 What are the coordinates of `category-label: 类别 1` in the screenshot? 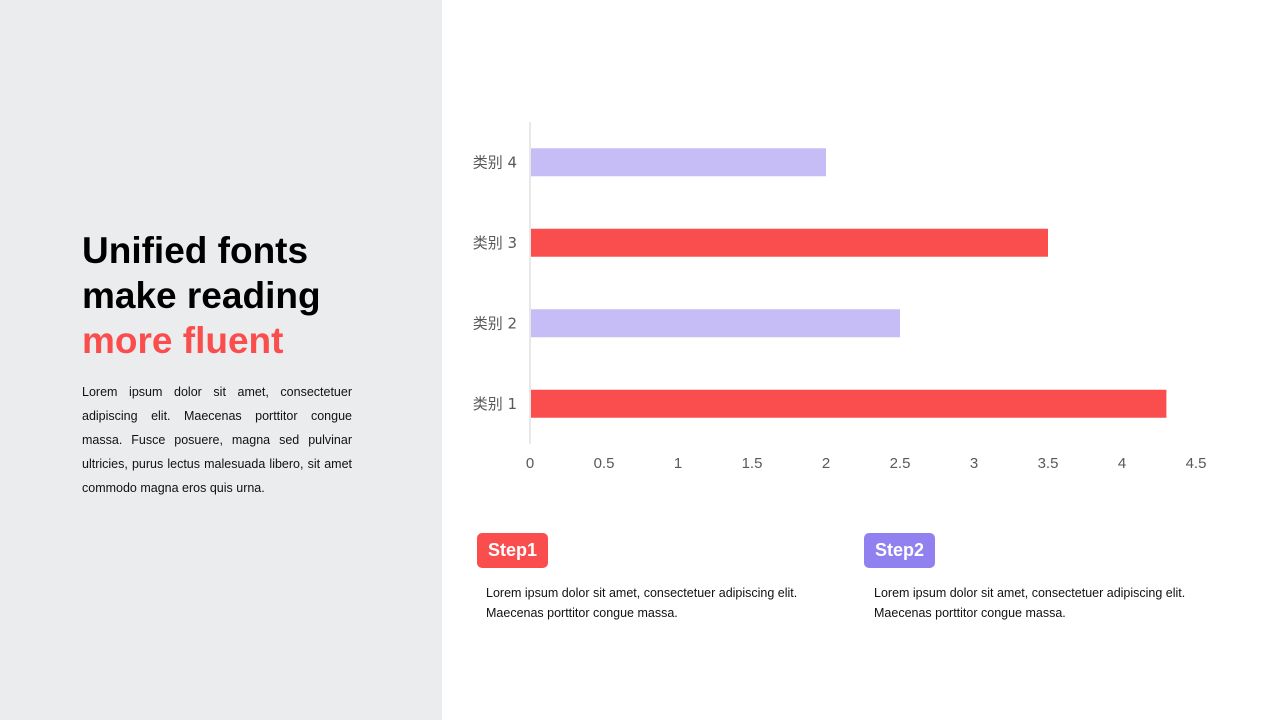 It's located at (495, 404).